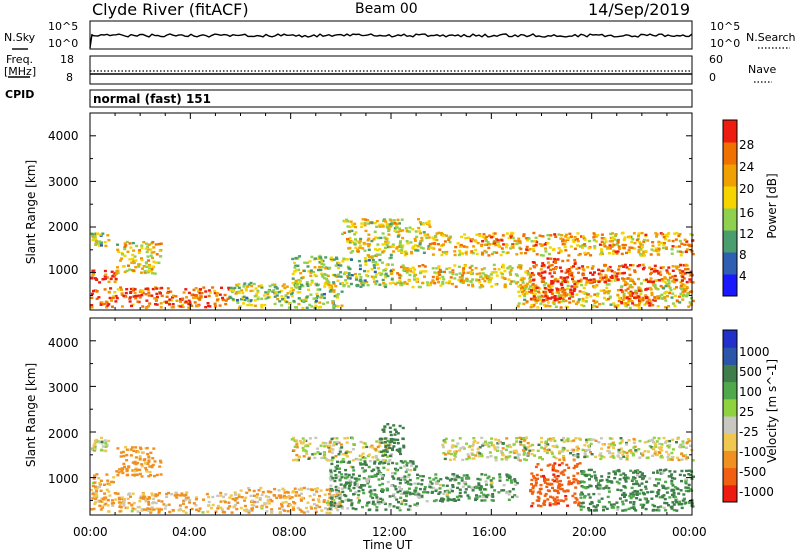 The width and height of the screenshot is (800, 554). I want to click on noise-trace, so click(391, 41).